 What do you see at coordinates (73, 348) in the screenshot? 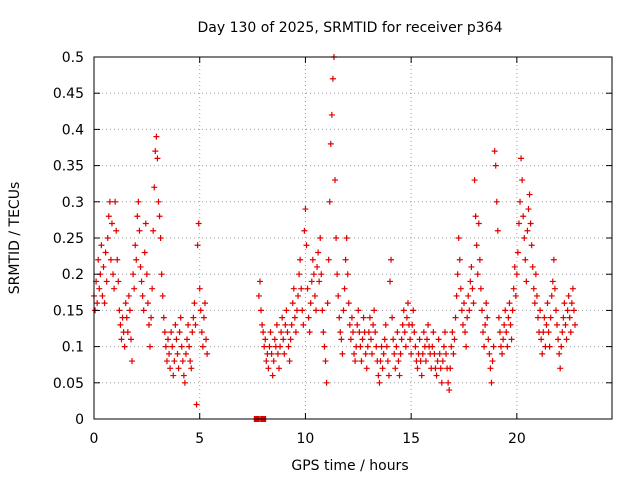
I see `y-tick-label: 0.1` at bounding box center [73, 348].